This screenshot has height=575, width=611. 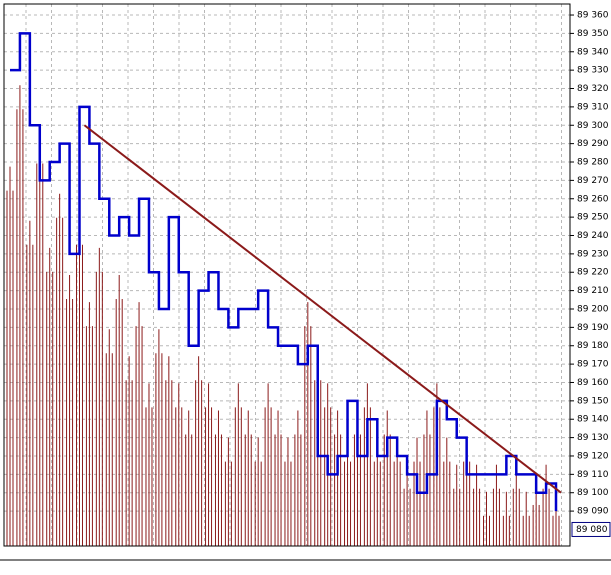 I want to click on y-tick-label: 89 090, so click(x=593, y=512).